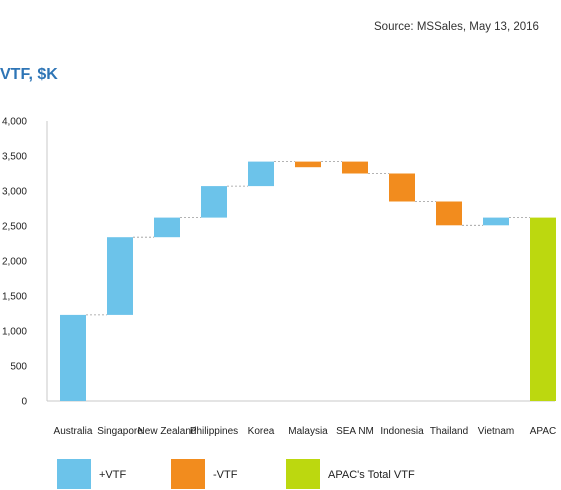  I want to click on bar-singapore, so click(120, 276).